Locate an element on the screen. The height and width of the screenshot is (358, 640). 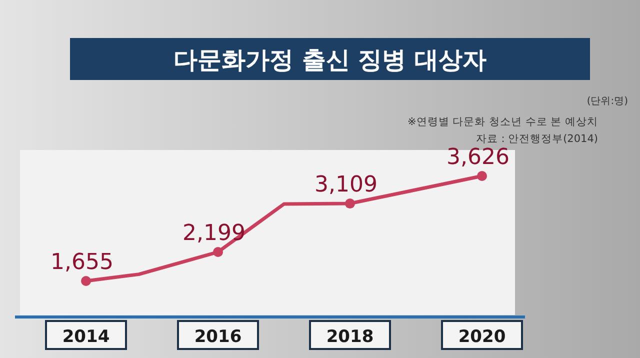
x-tick-label: 2018 is located at coordinates (350, 337).